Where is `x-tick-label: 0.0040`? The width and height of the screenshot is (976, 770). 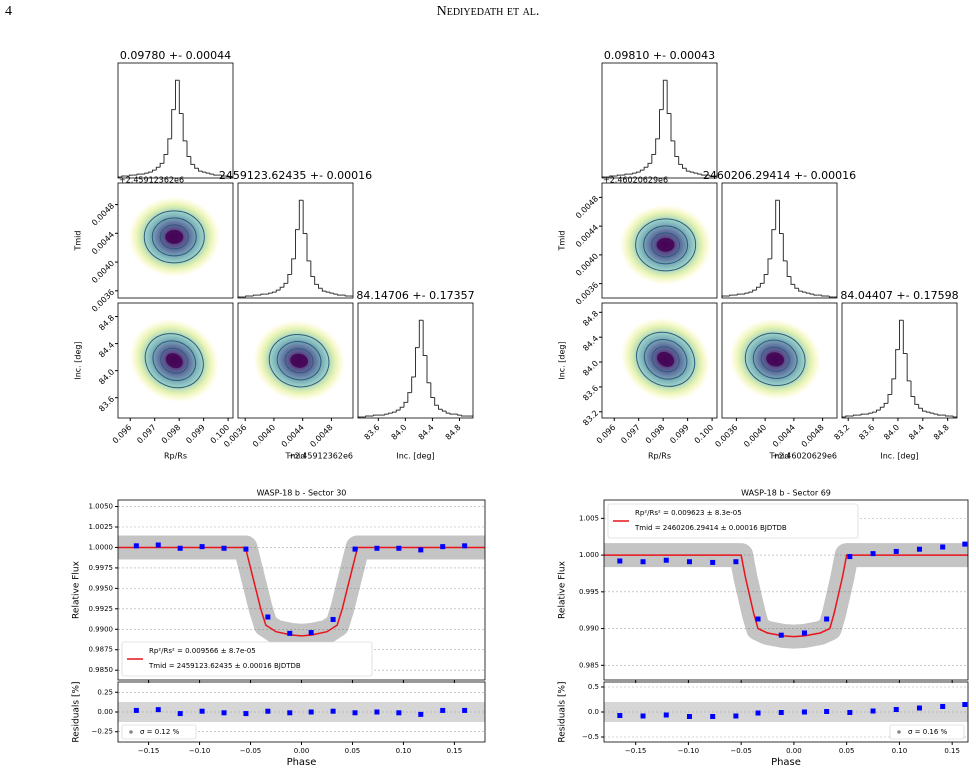 x-tick-label: 0.0040 is located at coordinates (755, 436).